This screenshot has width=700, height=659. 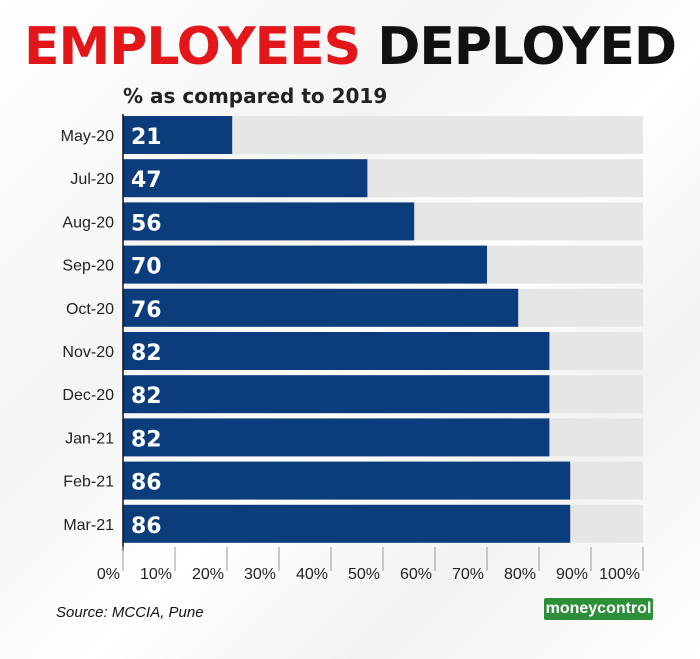 What do you see at coordinates (108, 574) in the screenshot?
I see `x-tick-label: 0%` at bounding box center [108, 574].